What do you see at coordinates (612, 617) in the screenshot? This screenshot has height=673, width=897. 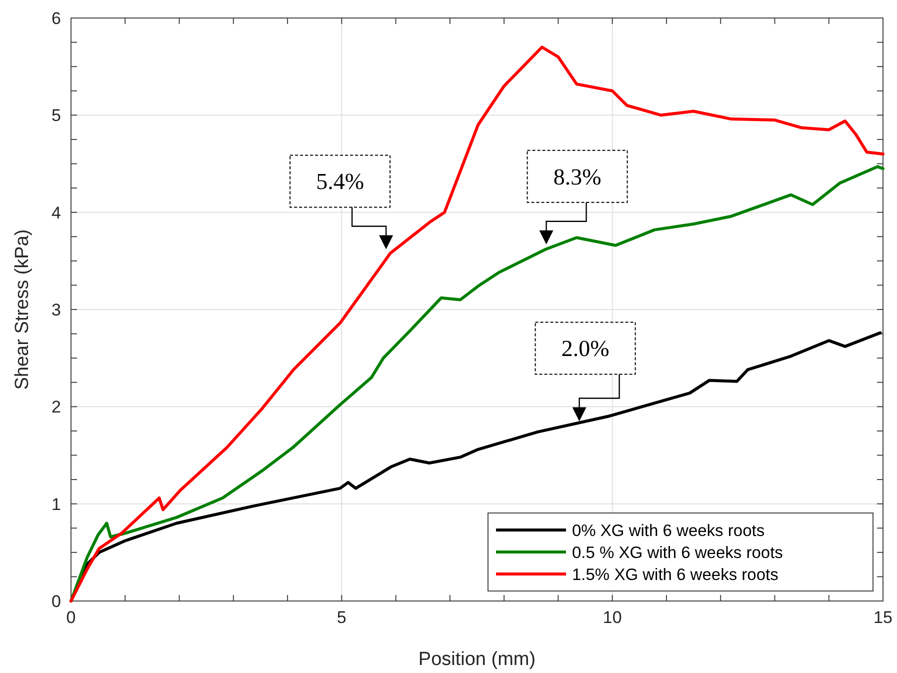 I see `x-tick-label: 10` at bounding box center [612, 617].